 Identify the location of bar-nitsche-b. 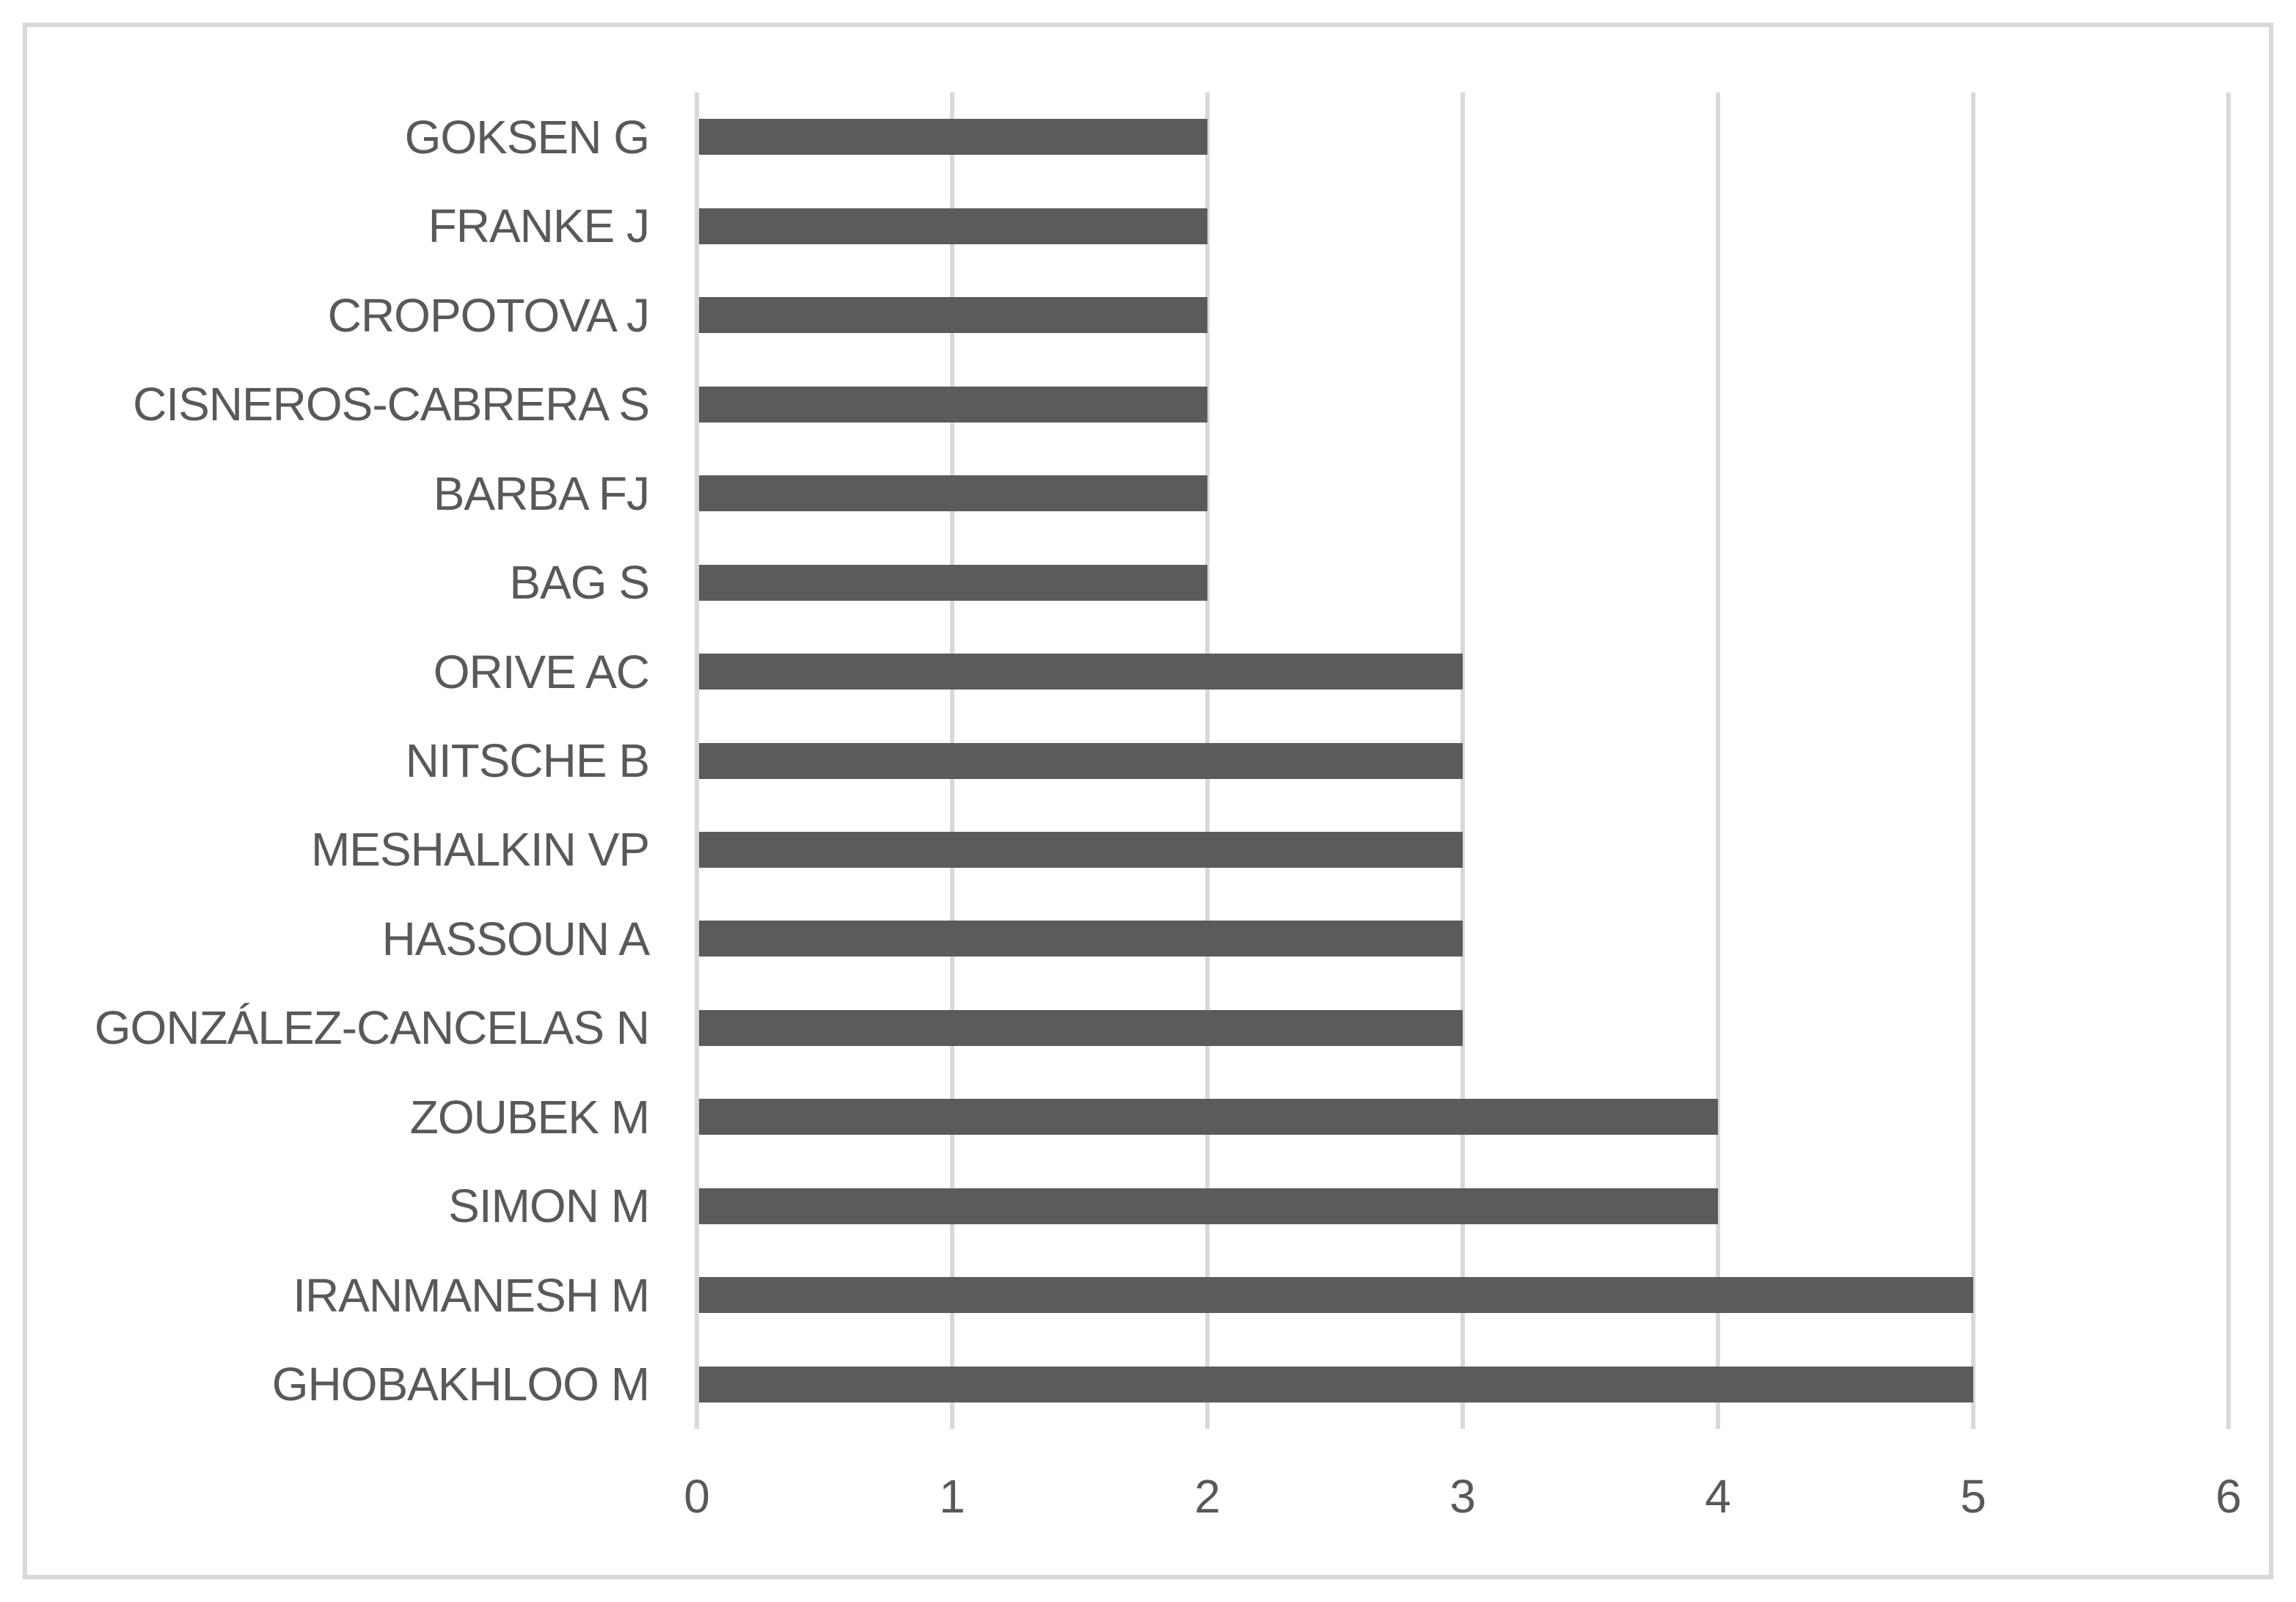
(1081, 761).